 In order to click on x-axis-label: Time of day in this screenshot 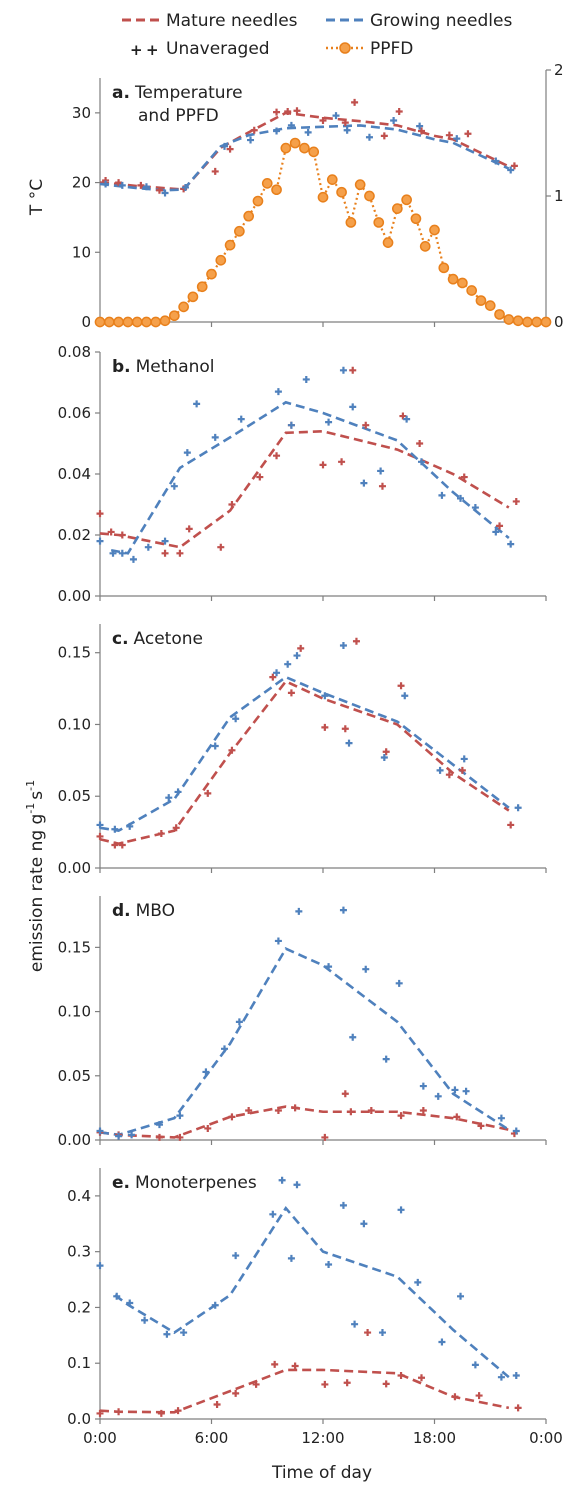, I will do `click(321, 1473)`.